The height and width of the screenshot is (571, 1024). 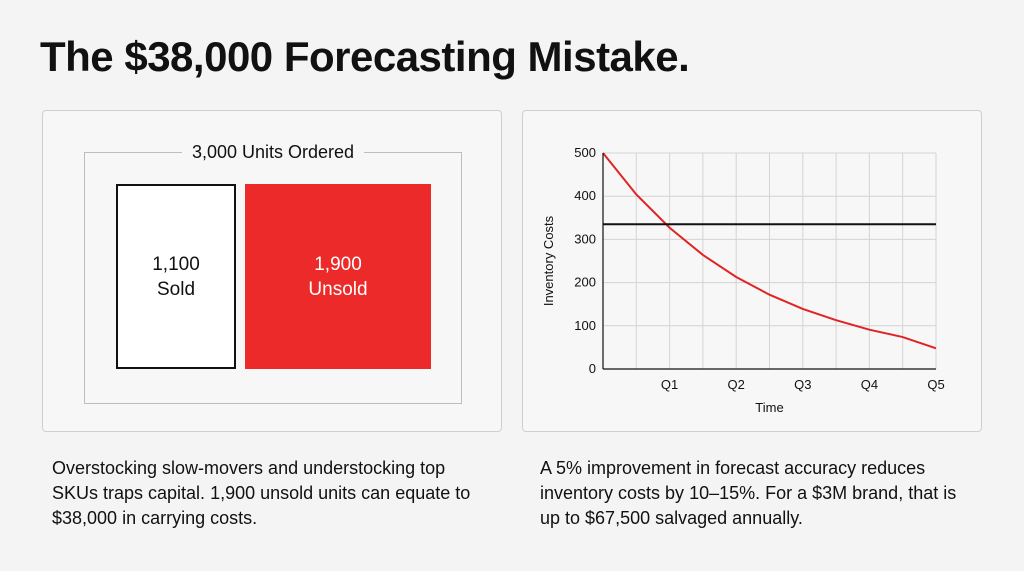 What do you see at coordinates (585, 152) in the screenshot?
I see `y-tick-label: 500` at bounding box center [585, 152].